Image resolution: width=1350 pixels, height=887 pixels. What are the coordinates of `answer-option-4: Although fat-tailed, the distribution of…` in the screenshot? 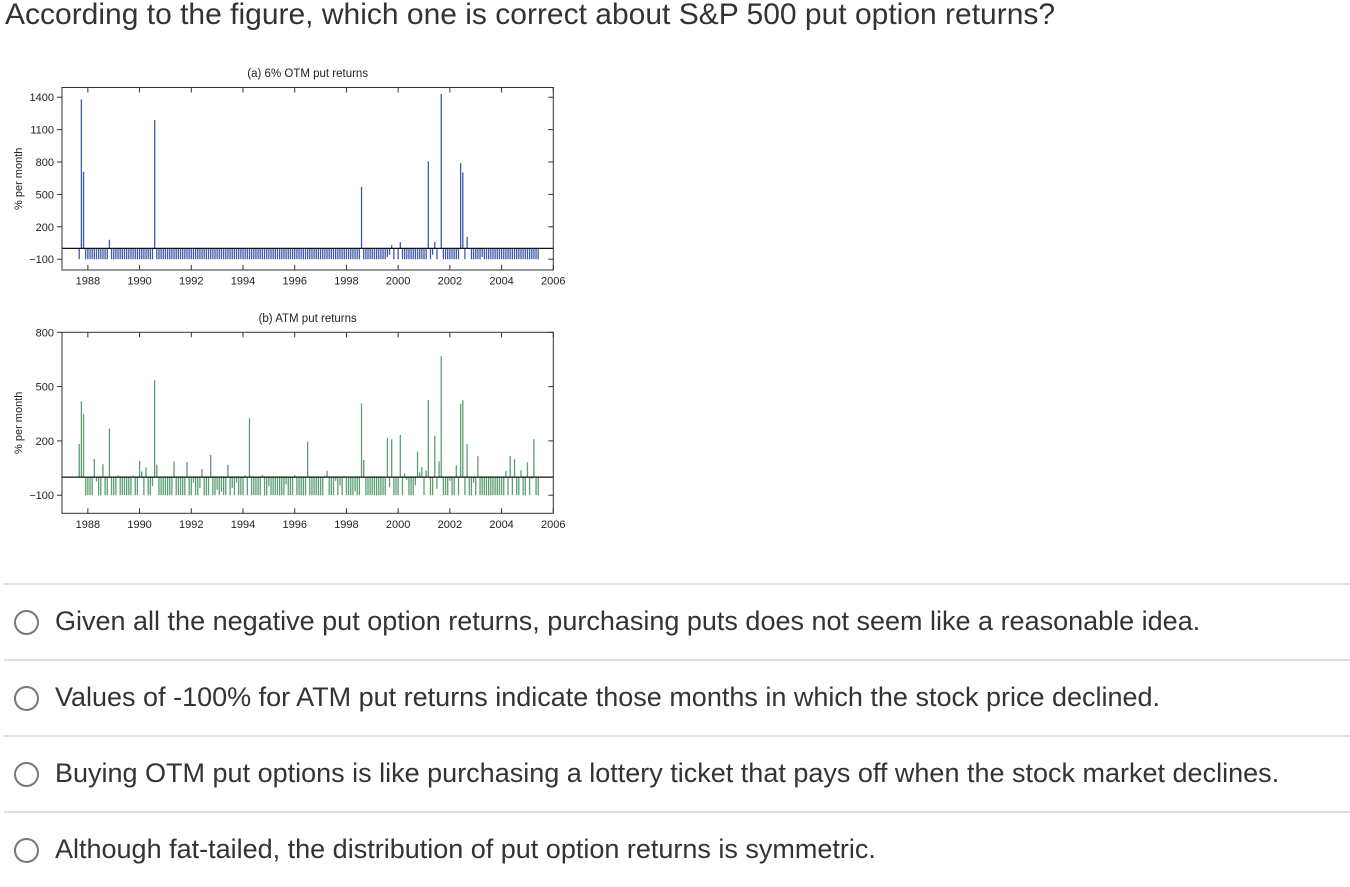 It's located at (677, 849).